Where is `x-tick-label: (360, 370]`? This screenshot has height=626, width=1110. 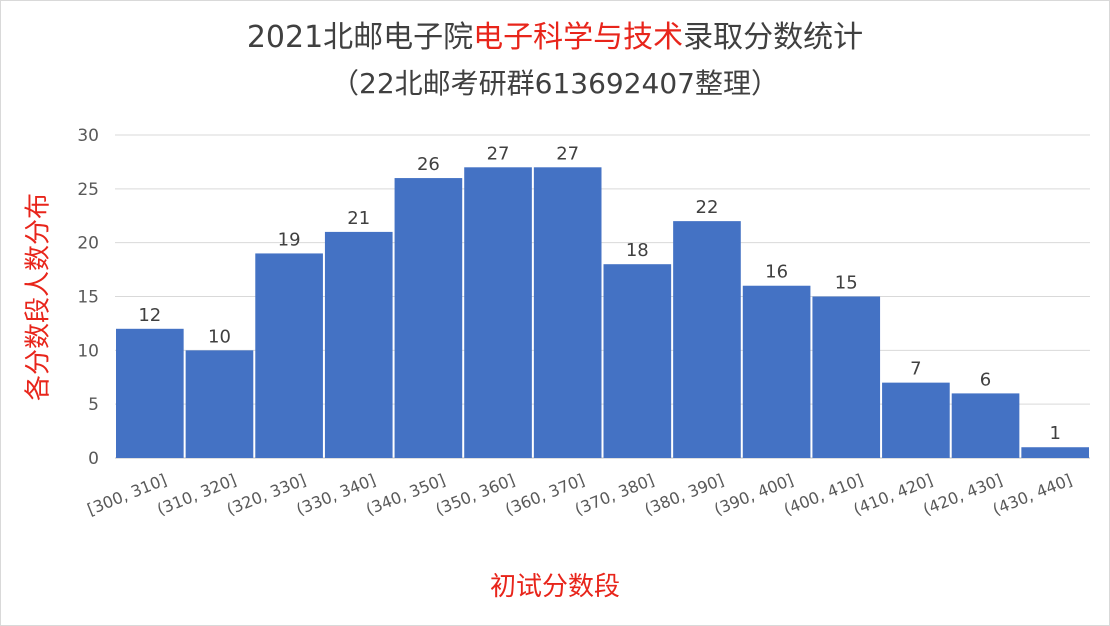 x-tick-label: (360, 370] is located at coordinates (544, 494).